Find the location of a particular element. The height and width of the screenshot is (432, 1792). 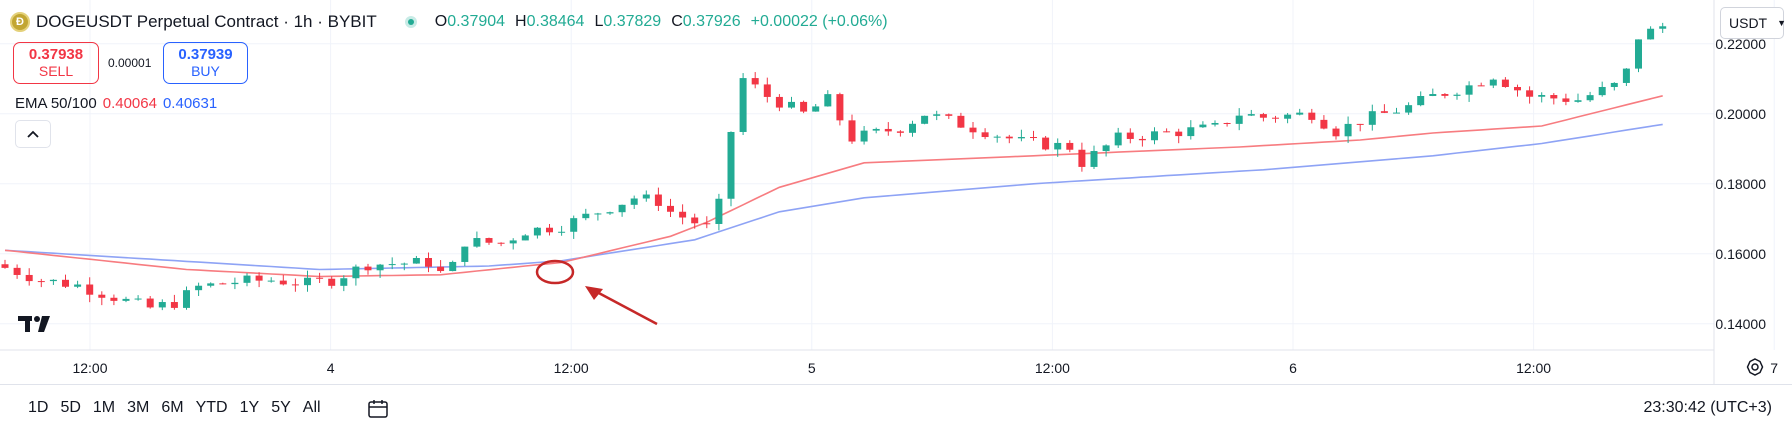

range-3m-button: 3M is located at coordinates (138, 407).